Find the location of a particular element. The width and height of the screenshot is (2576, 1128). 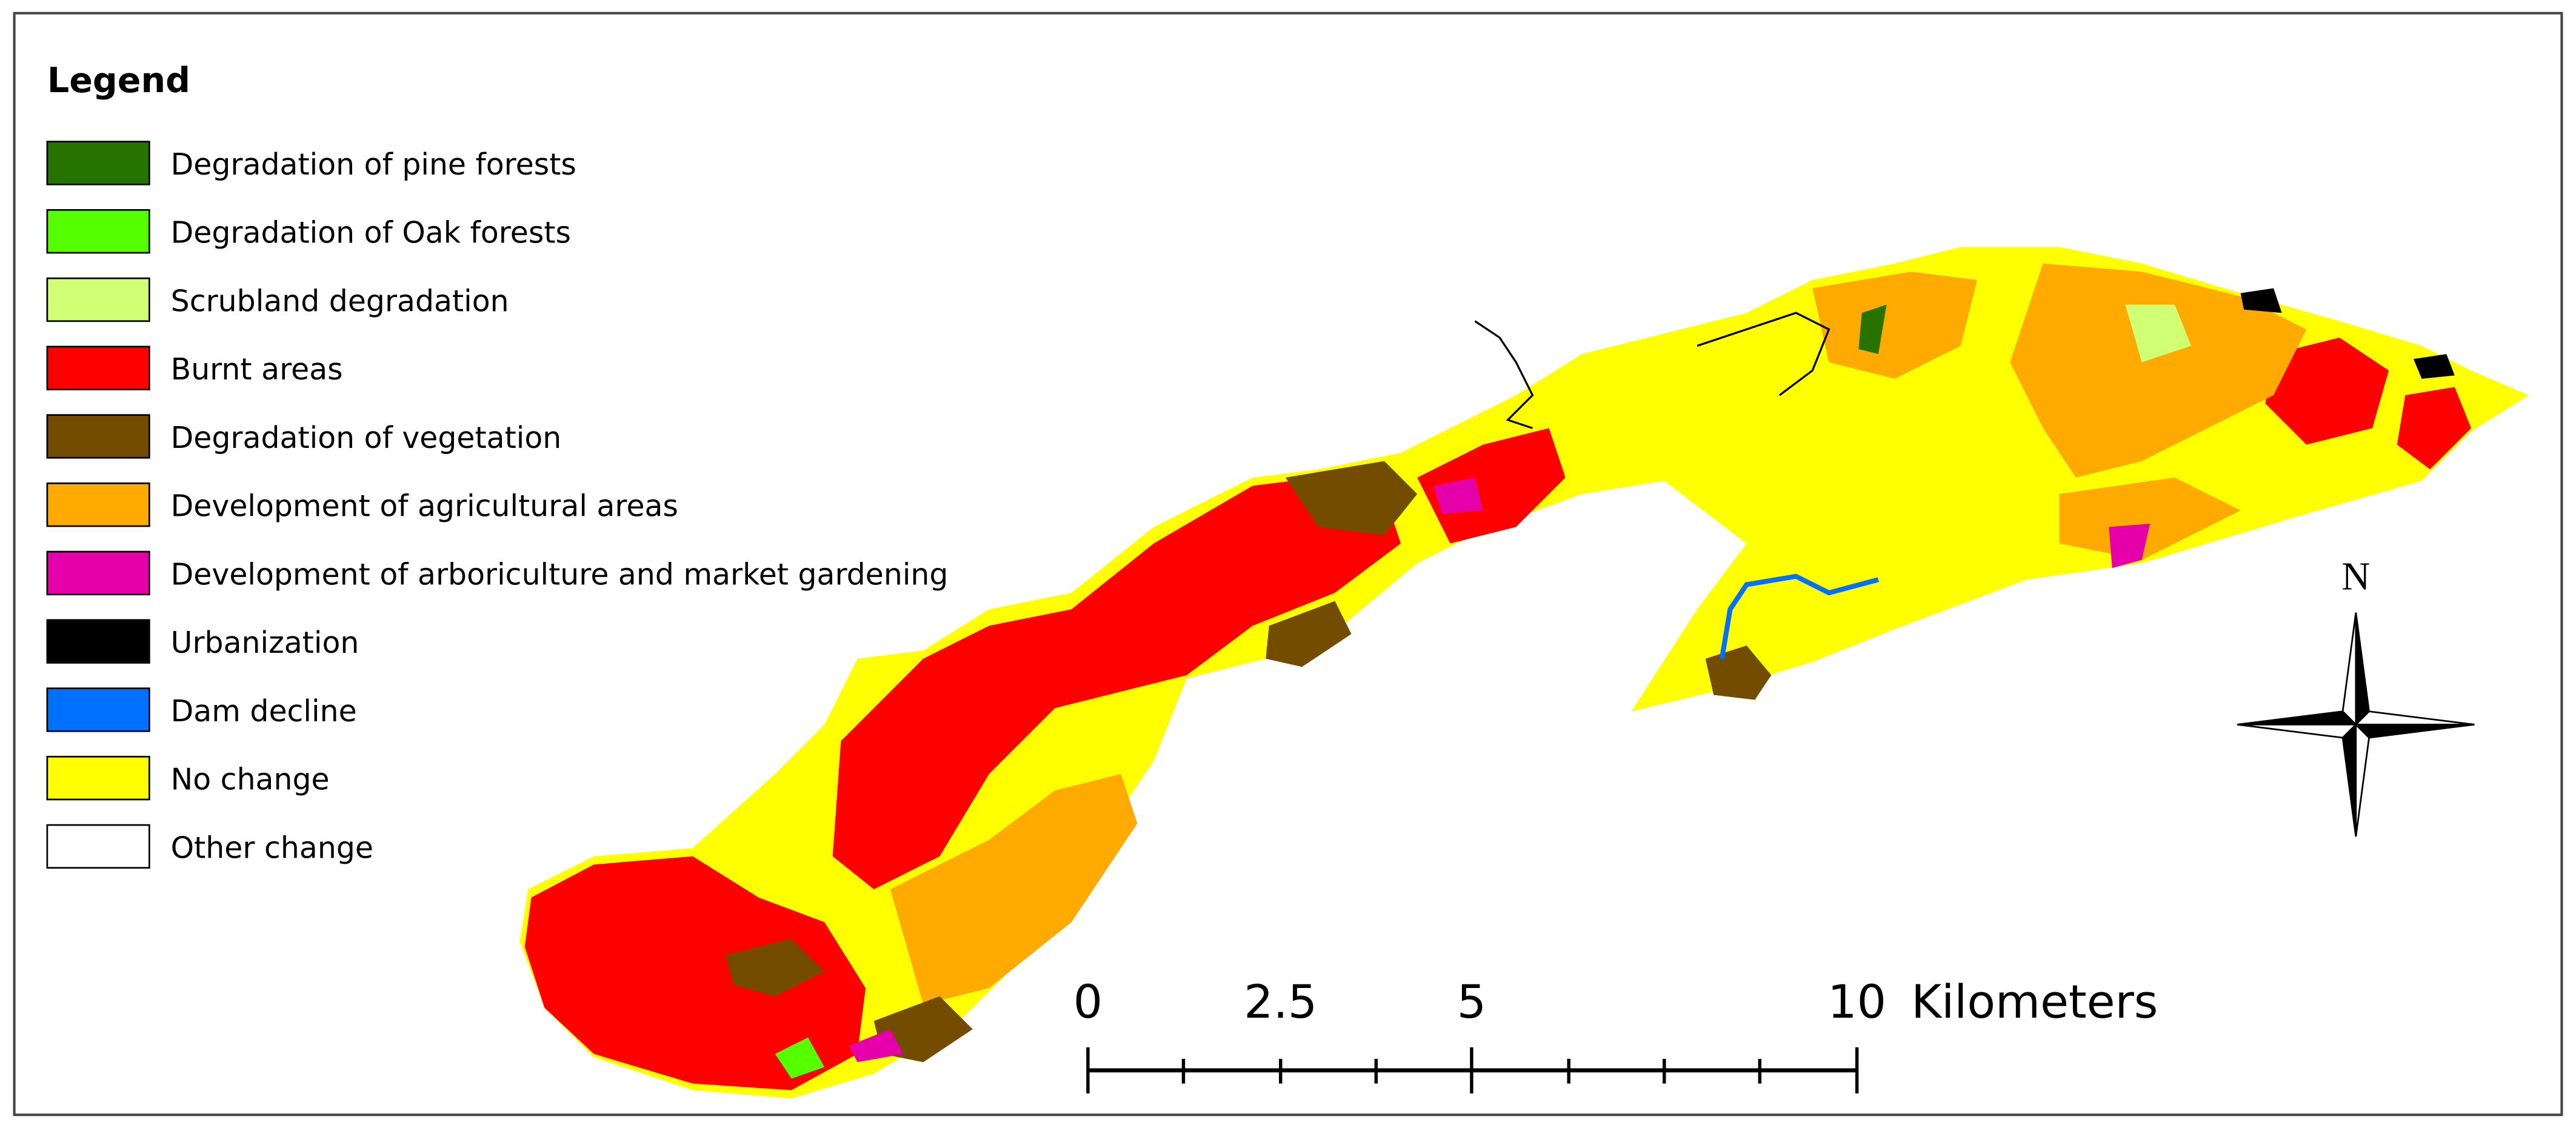

oak-degradation is located at coordinates (800, 1058).